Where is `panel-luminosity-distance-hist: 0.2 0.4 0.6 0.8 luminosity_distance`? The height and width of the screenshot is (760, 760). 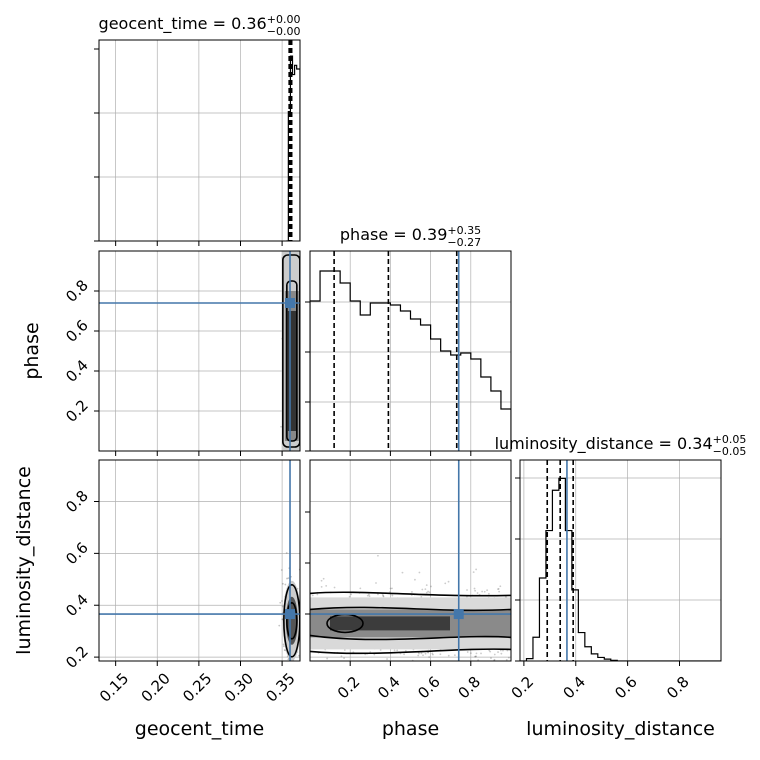
panel-luminosity-distance-hist: 0.2 0.4 0.6 0.8 luminosity_distance is located at coordinates (615, 599).